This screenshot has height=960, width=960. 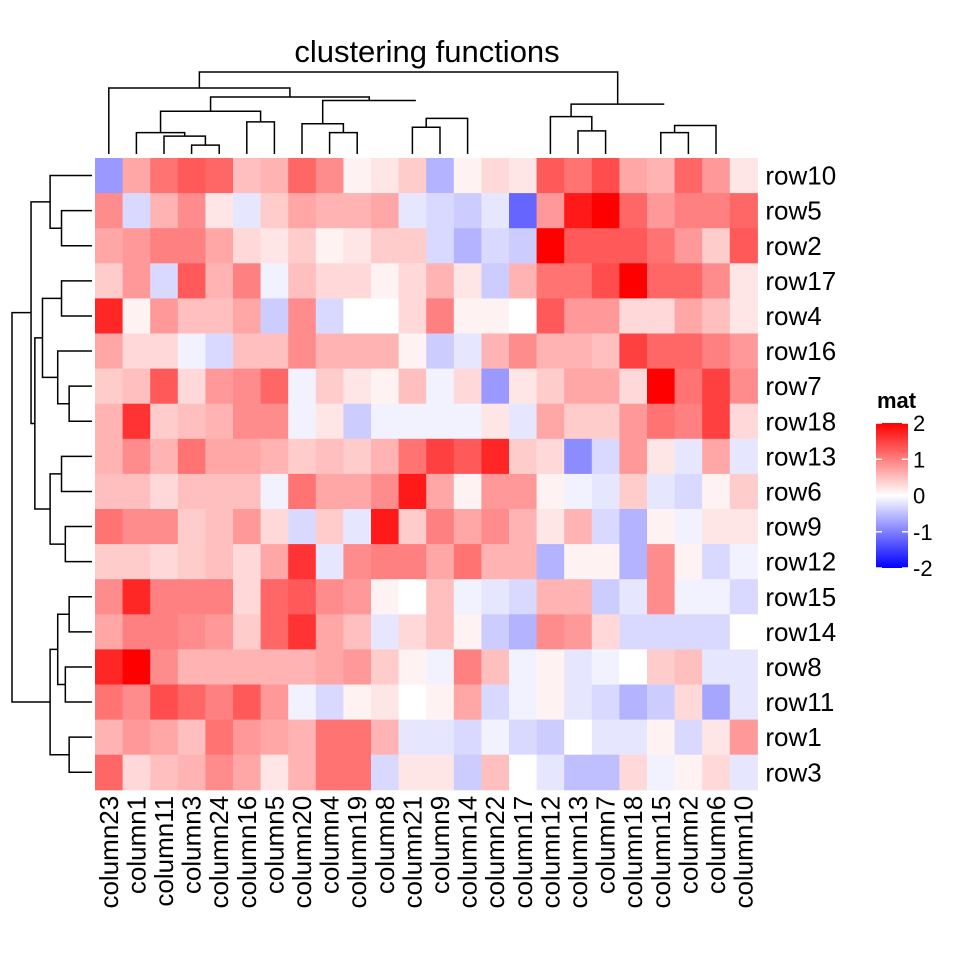 What do you see at coordinates (800, 421) in the screenshot?
I see `row-label: row18` at bounding box center [800, 421].